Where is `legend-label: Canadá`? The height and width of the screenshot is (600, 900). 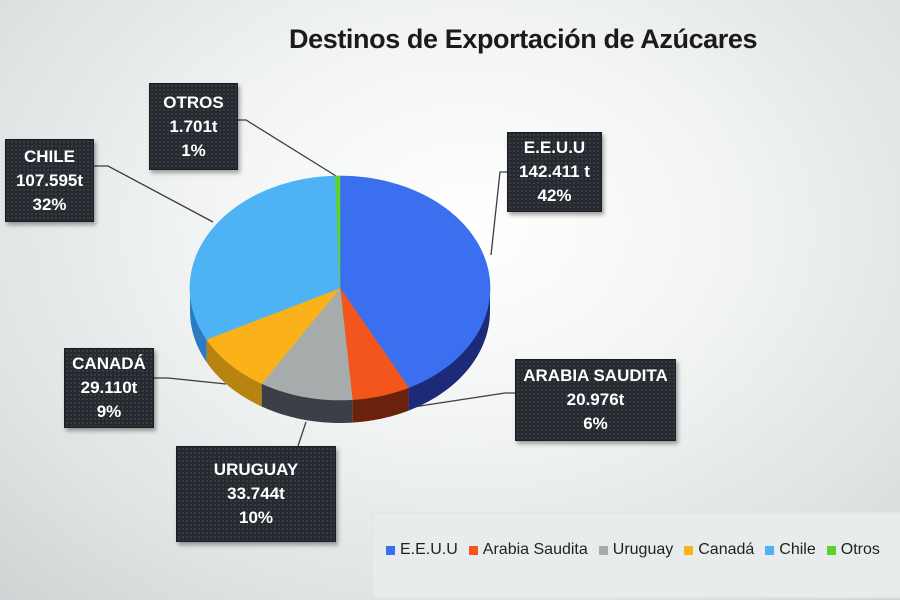
legend-label: Canadá is located at coordinates (726, 549).